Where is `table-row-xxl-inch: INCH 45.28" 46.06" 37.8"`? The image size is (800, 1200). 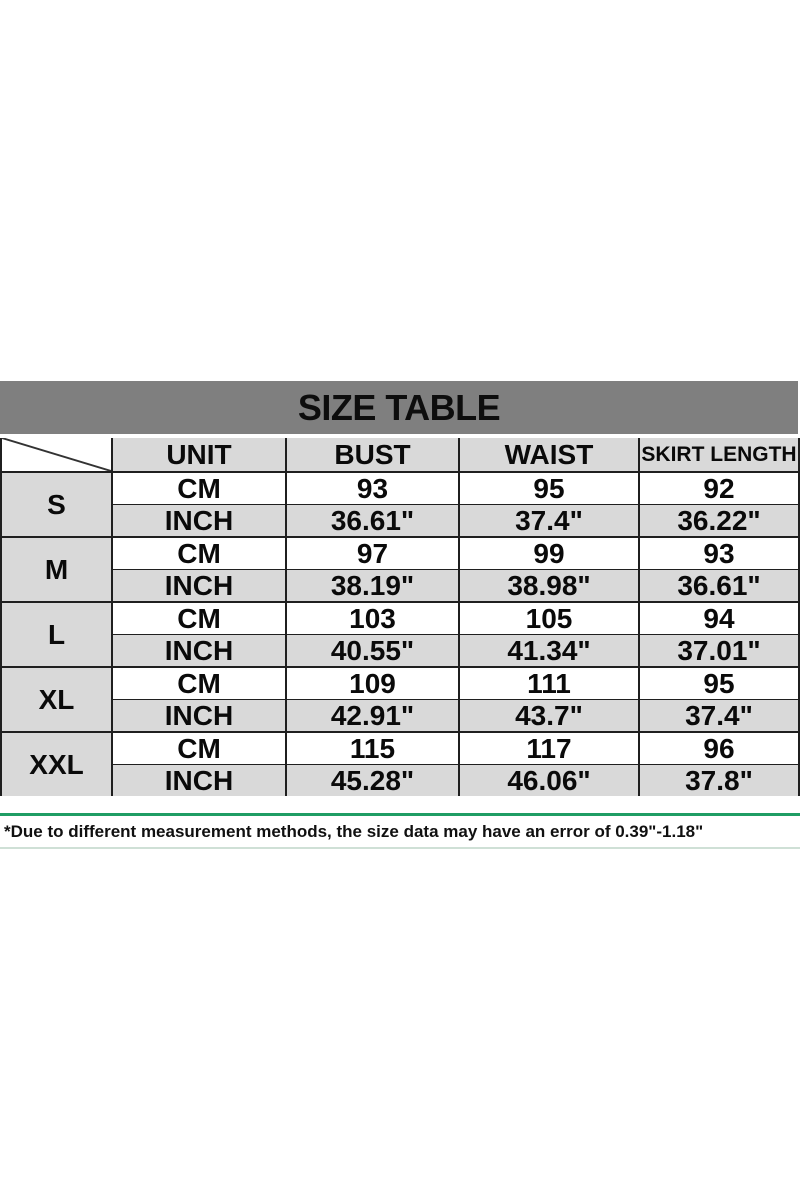
table-row-xxl-inch: INCH 45.28" 46.06" 37.8" is located at coordinates (400, 780).